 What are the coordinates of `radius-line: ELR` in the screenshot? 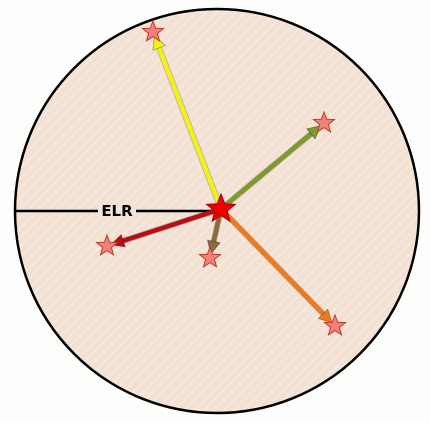 It's located at (116, 211).